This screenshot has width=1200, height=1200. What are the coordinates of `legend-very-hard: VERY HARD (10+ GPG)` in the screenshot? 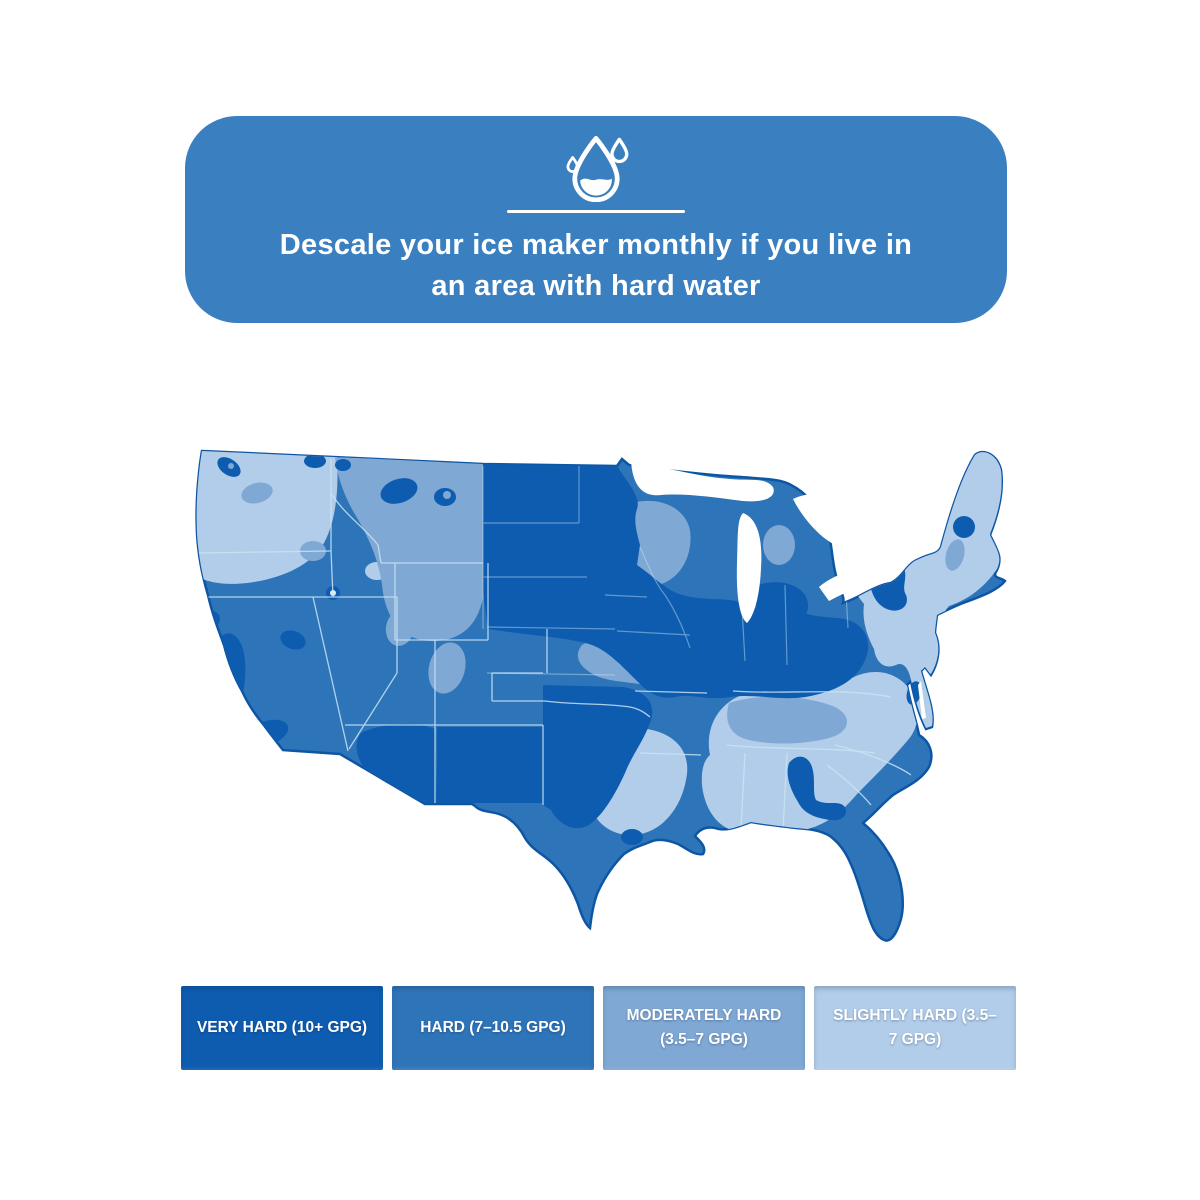 It's located at (282, 1028).